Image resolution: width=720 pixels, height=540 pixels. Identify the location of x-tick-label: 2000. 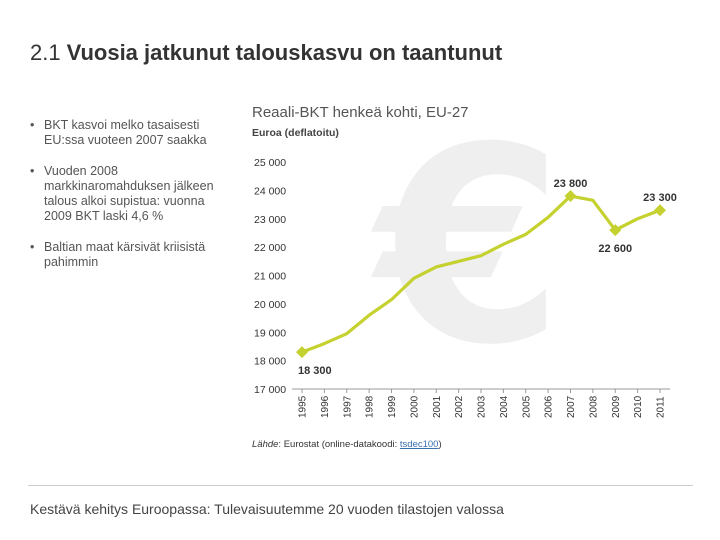
(414, 406).